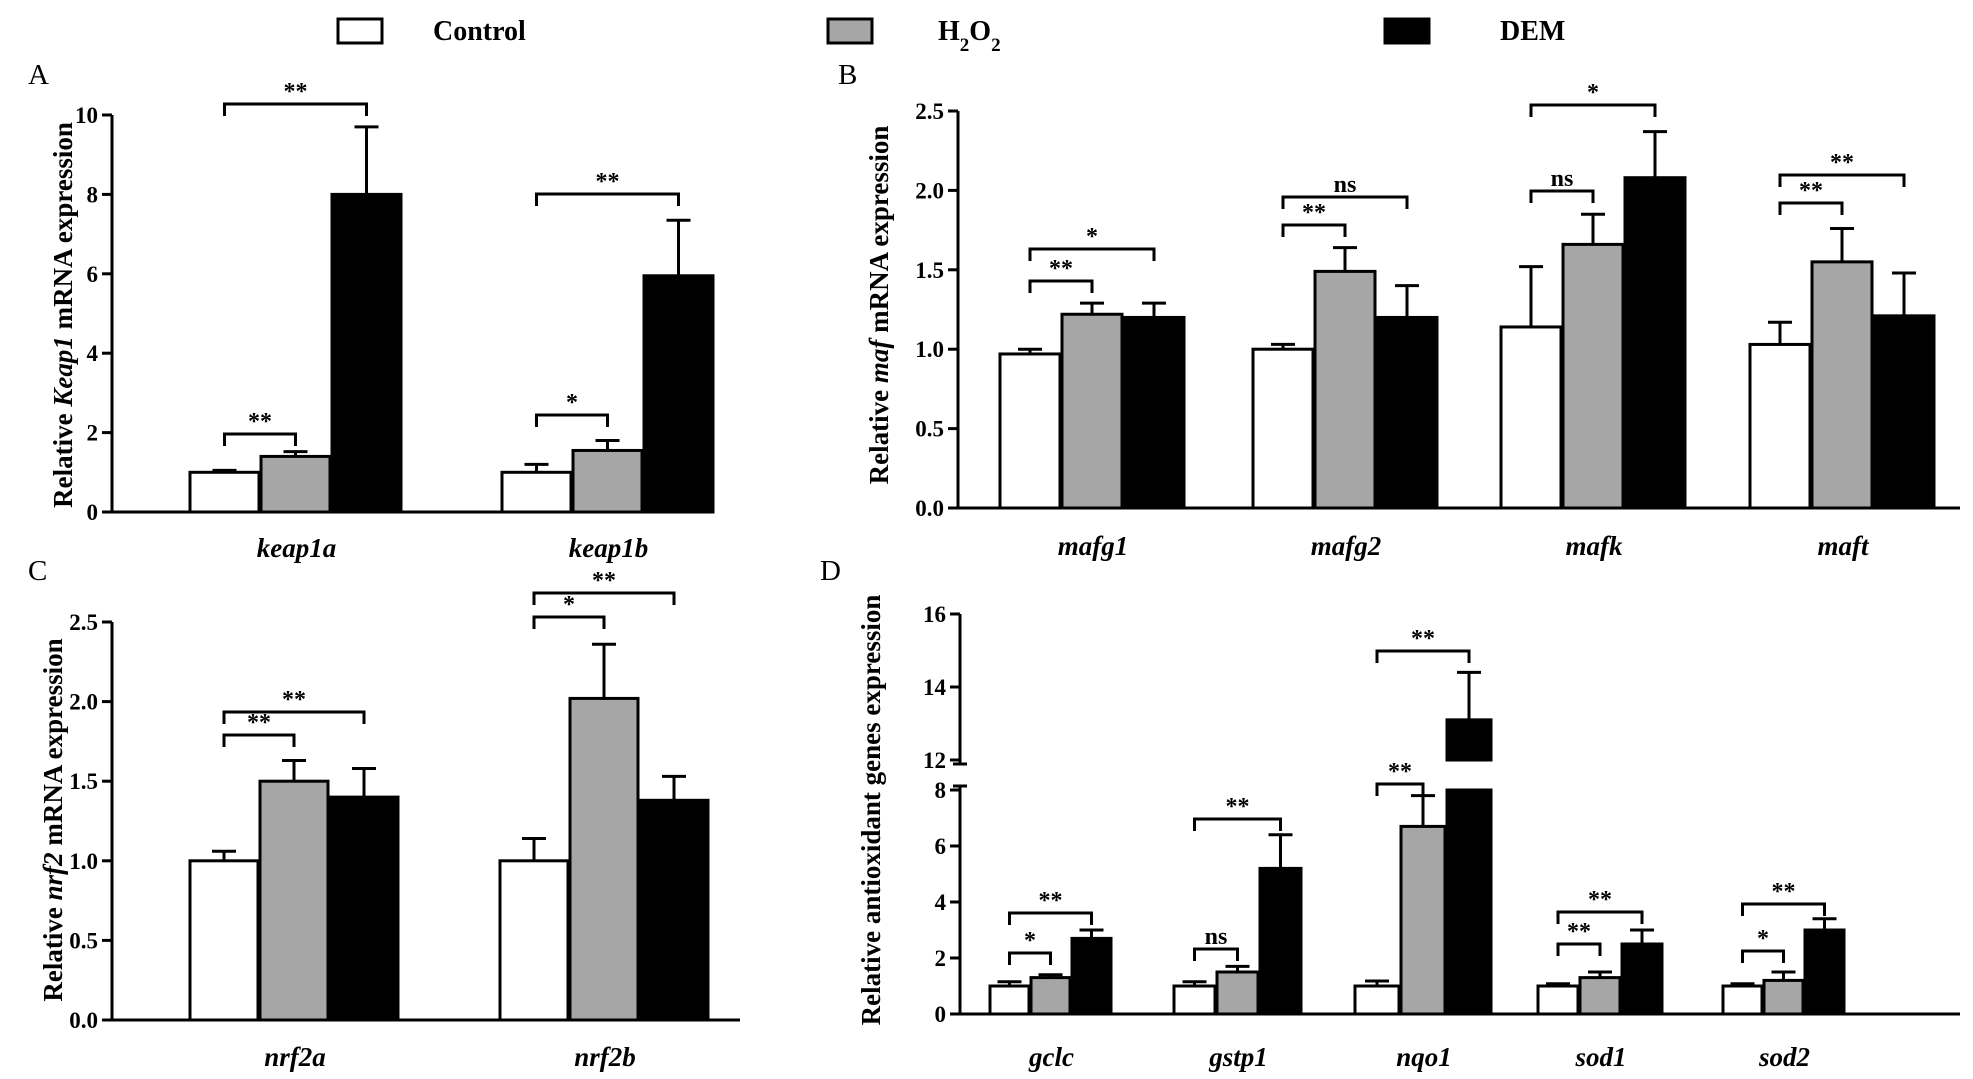 The width and height of the screenshot is (1973, 1079). What do you see at coordinates (534, 940) in the screenshot?
I see `bar-nrf2b-control` at bounding box center [534, 940].